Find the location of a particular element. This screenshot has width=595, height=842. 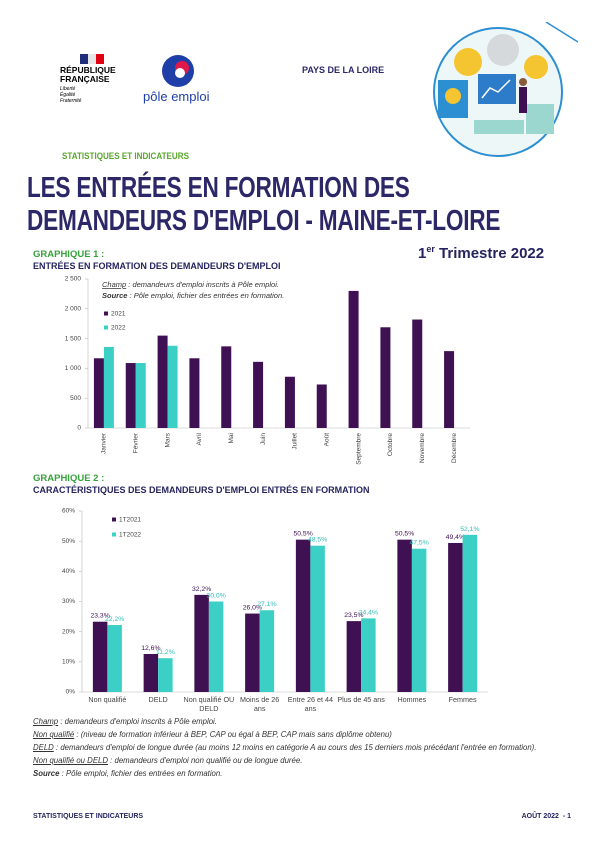

note-term: Champ is located at coordinates (46, 721).